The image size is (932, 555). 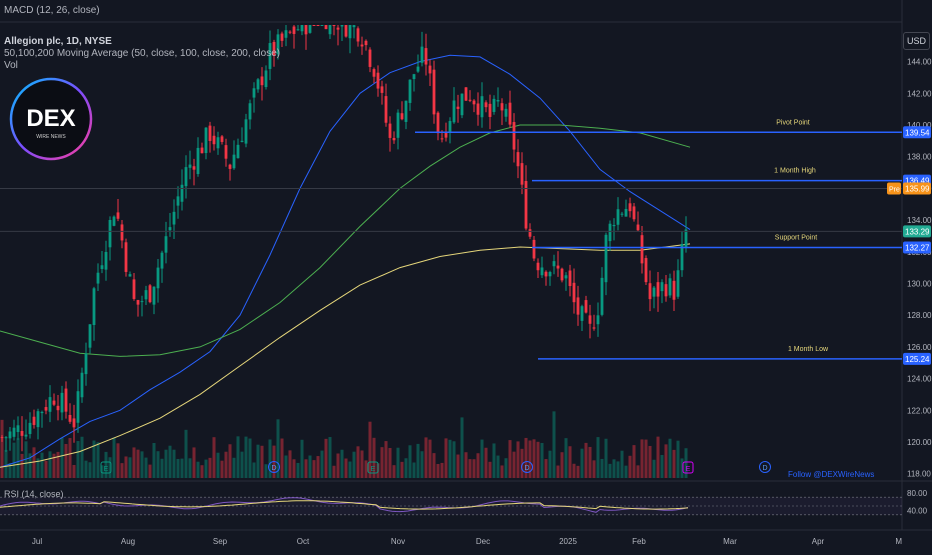 I want to click on earnings-marker, so click(x=106, y=467).